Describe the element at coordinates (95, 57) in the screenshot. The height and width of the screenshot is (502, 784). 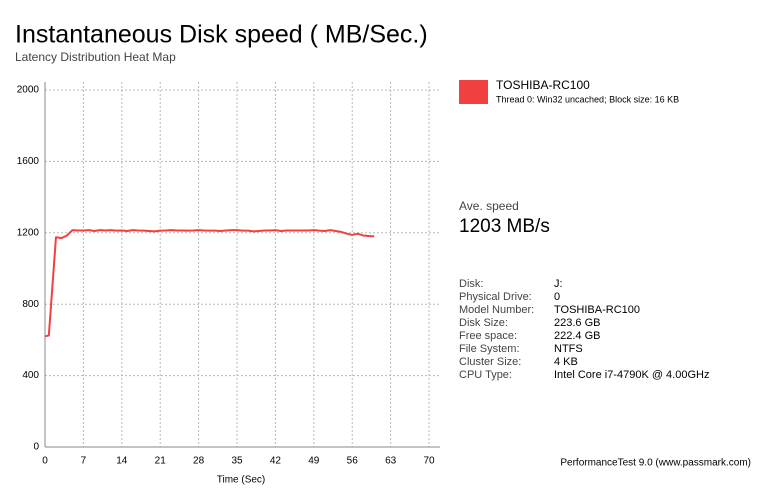
I see `chart-subtitle: Latency Distribution Heat Map` at that location.